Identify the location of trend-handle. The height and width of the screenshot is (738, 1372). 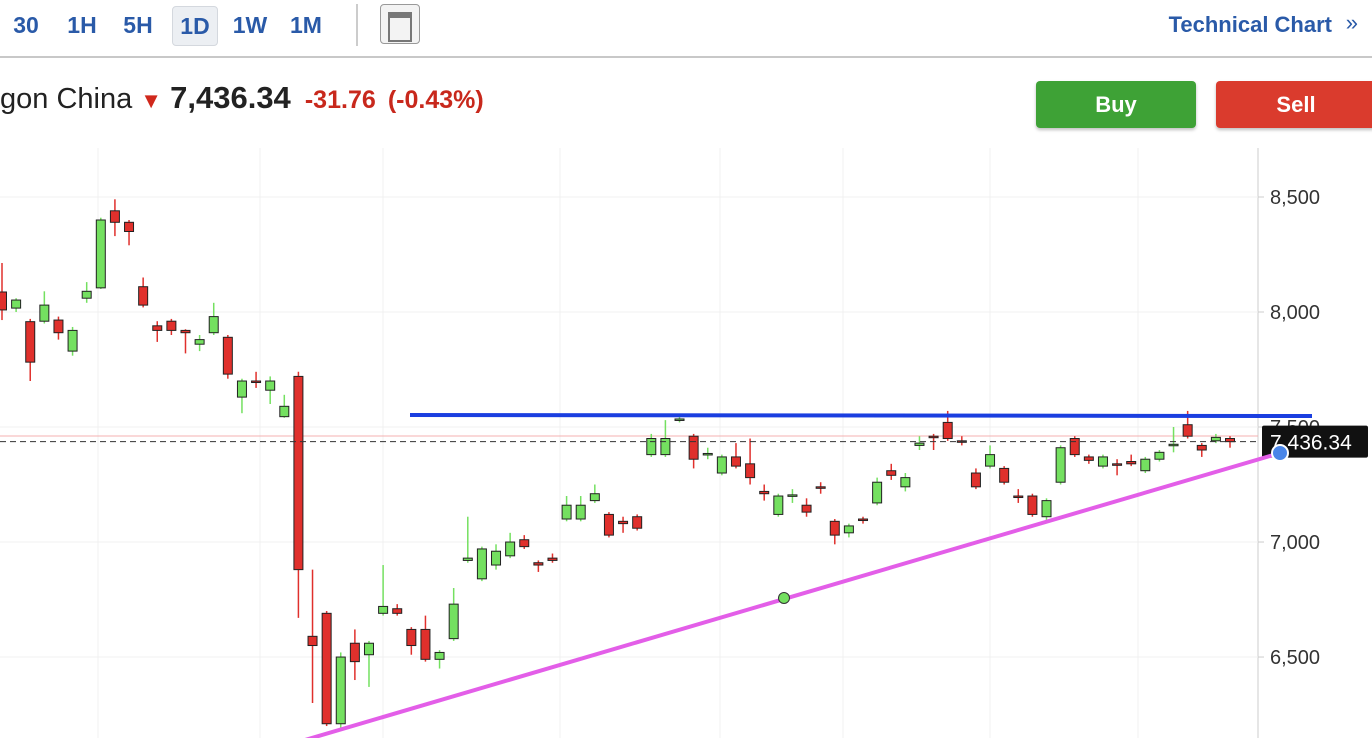
(1280, 453).